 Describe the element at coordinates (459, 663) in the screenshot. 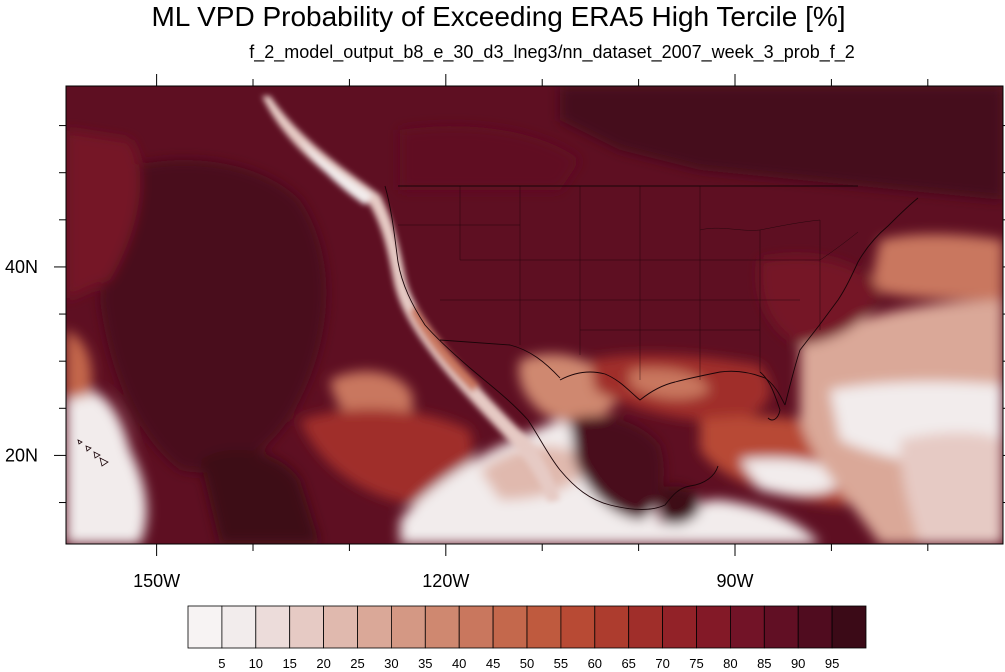

I see `colorbar-label: 40` at that location.